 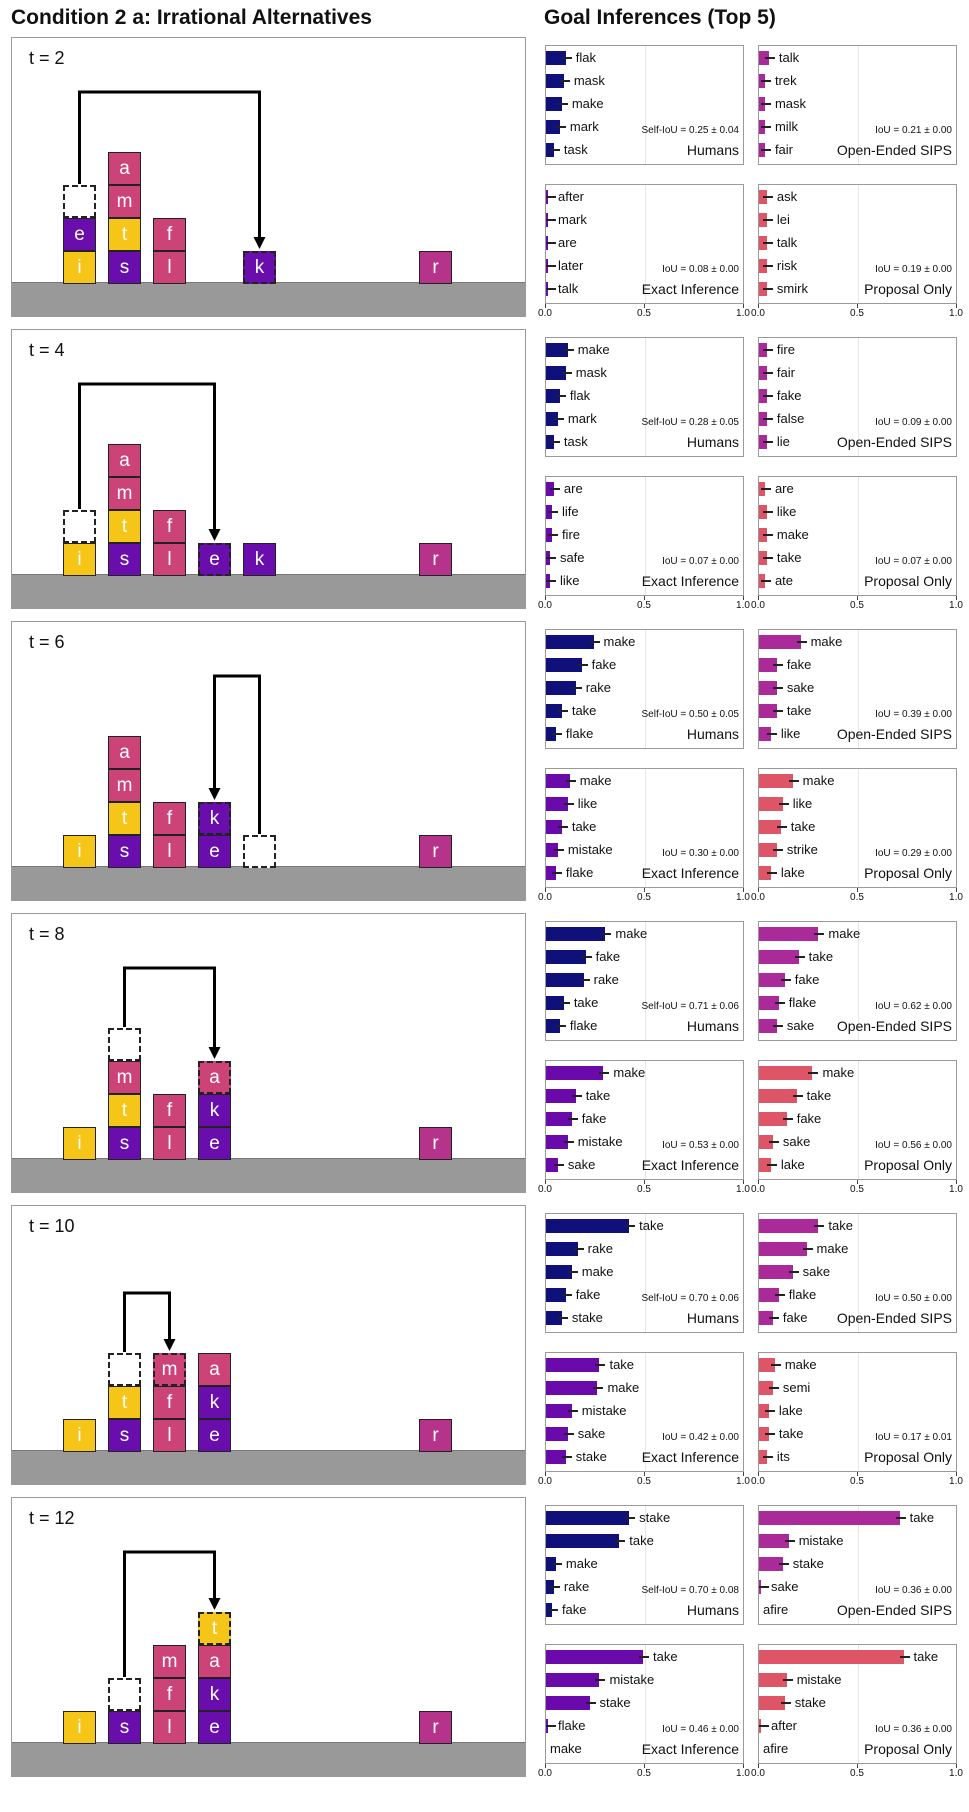 I want to click on letter-block-f: f, so click(x=169, y=1402).